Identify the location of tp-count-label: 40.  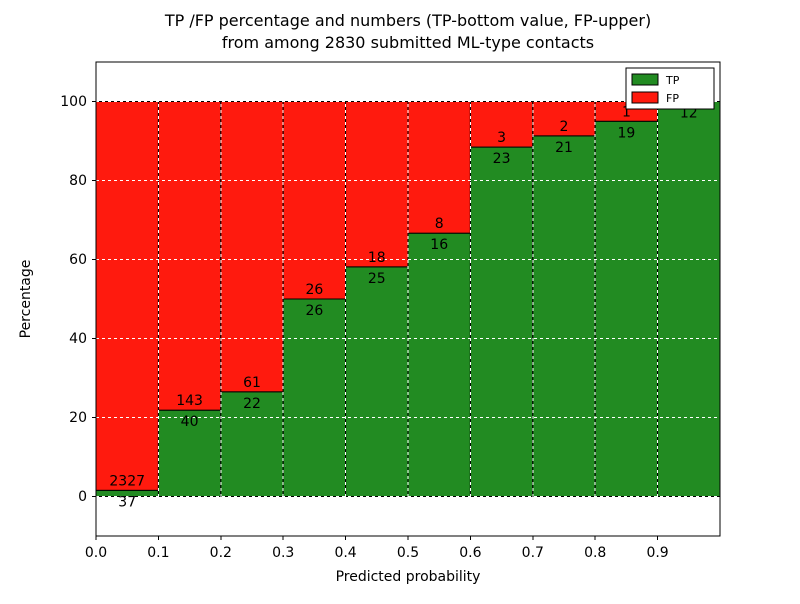
(190, 422).